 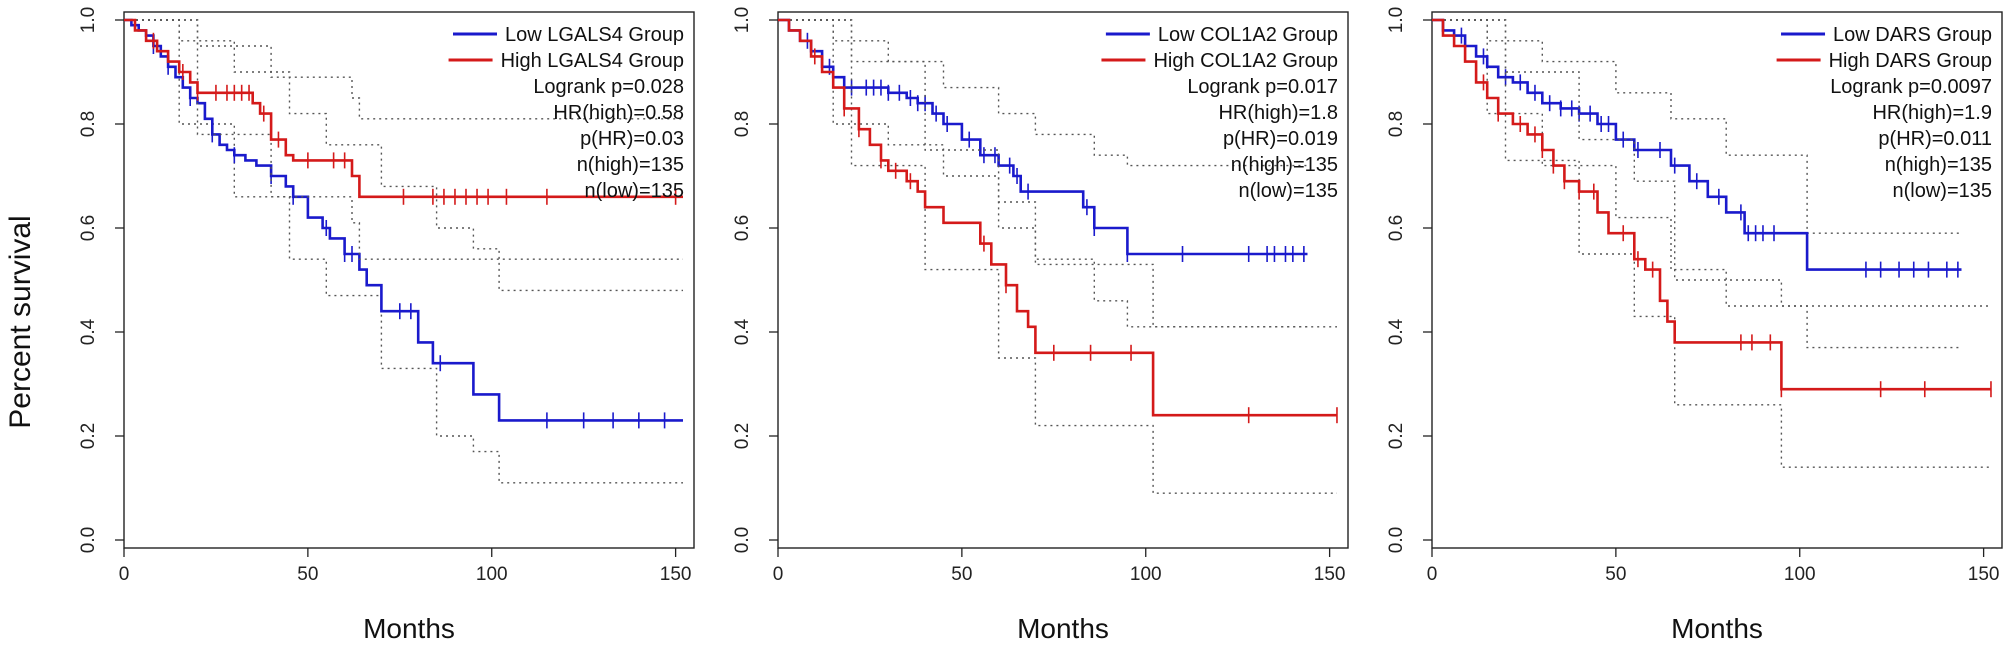 What do you see at coordinates (1262, 87) in the screenshot?
I see `stat-label: Logrank p=0.017` at bounding box center [1262, 87].